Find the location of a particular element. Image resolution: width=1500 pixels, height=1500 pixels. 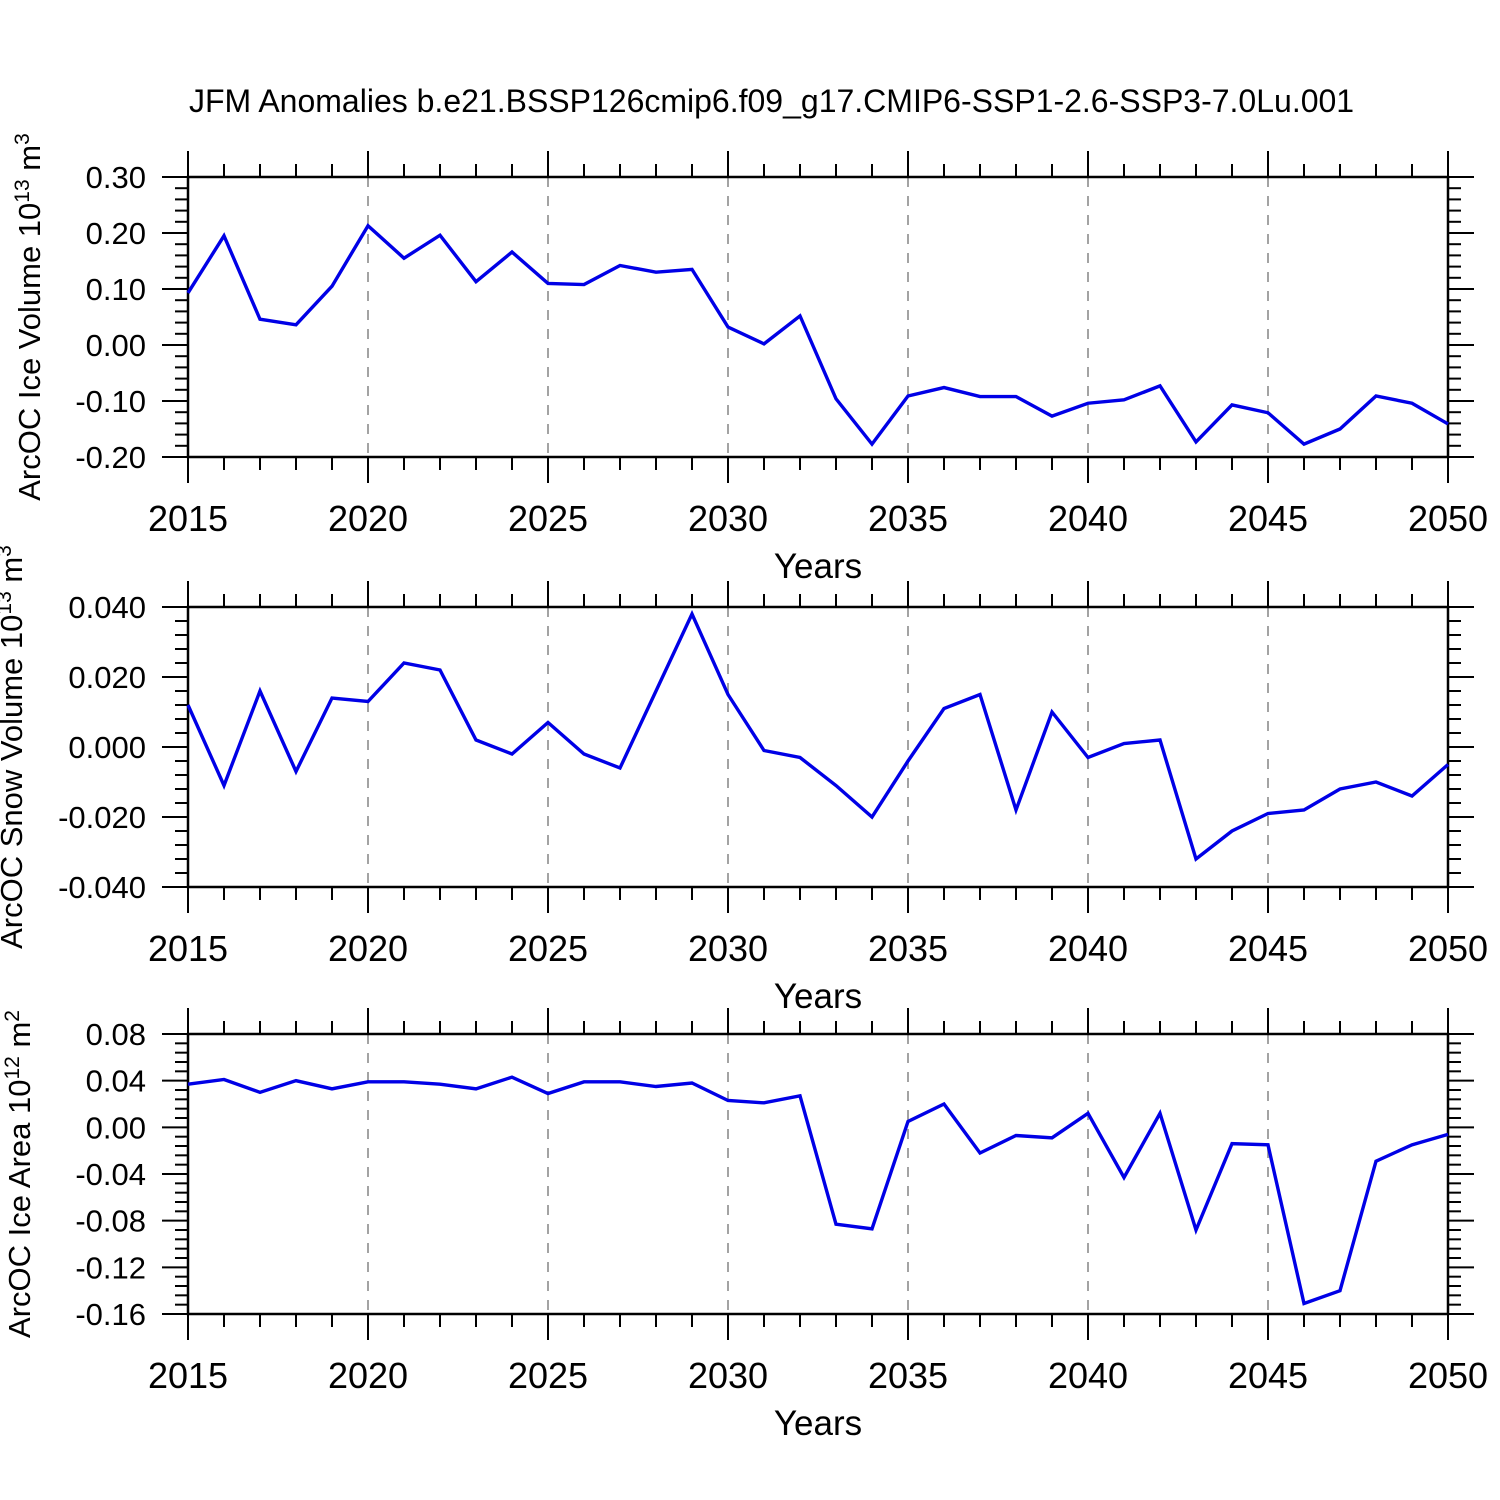

y-tick-label: 0.30 is located at coordinates (116, 177).